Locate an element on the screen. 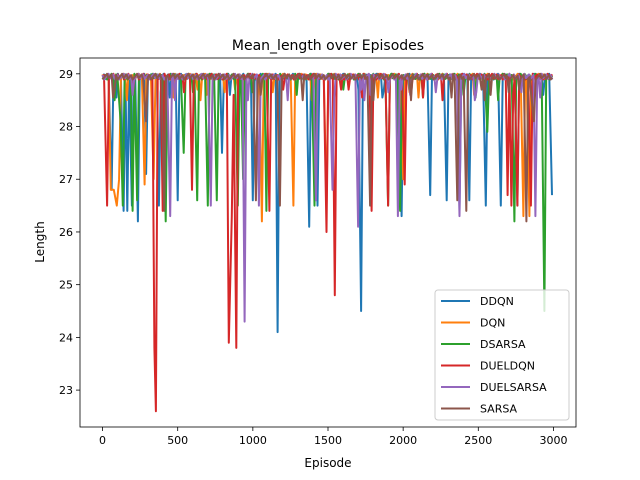 Image resolution: width=640 pixels, height=480 pixels. chart-title: Mean_length over Episodes is located at coordinates (328, 46).